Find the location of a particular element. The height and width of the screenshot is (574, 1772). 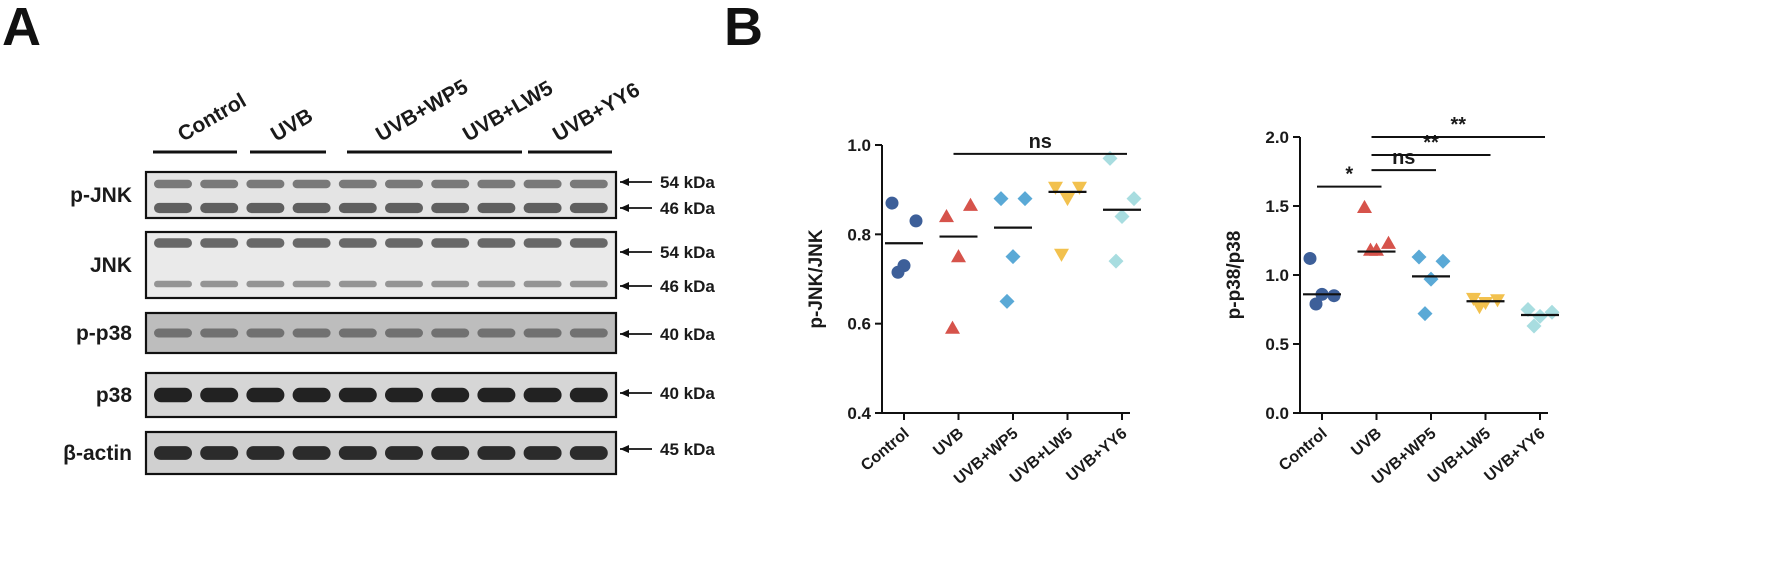

kda-label: 46 kDa is located at coordinates (687, 286).